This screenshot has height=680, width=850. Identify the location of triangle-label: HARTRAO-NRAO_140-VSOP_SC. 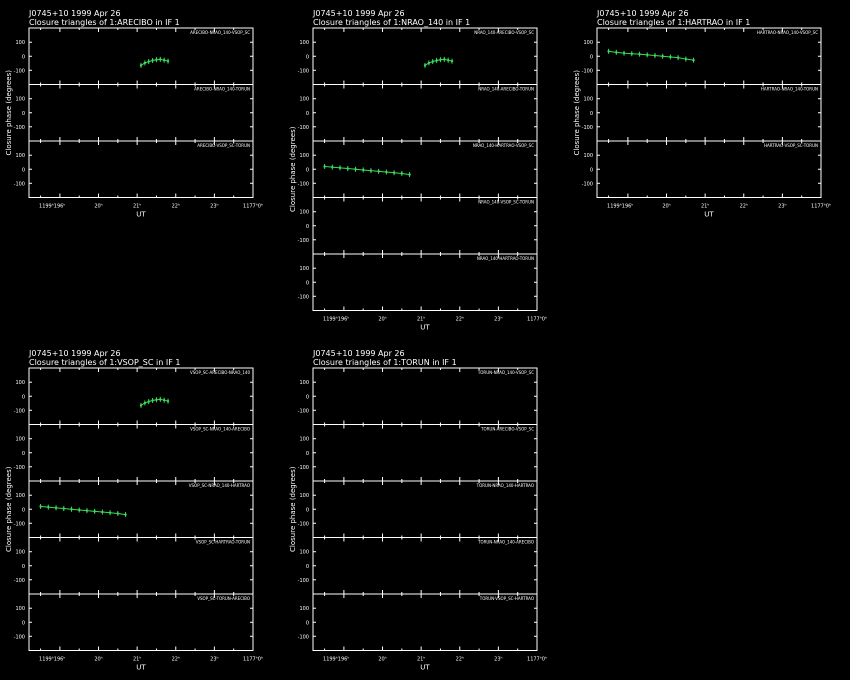
(787, 32).